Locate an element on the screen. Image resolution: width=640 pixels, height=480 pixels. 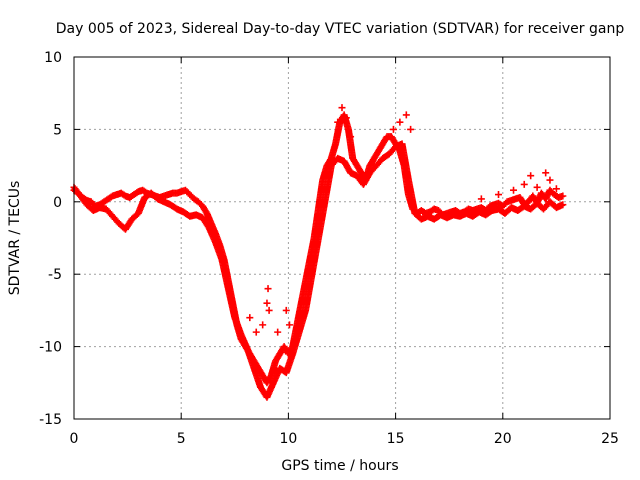
y-tick-label: 10 is located at coordinates (53, 58).